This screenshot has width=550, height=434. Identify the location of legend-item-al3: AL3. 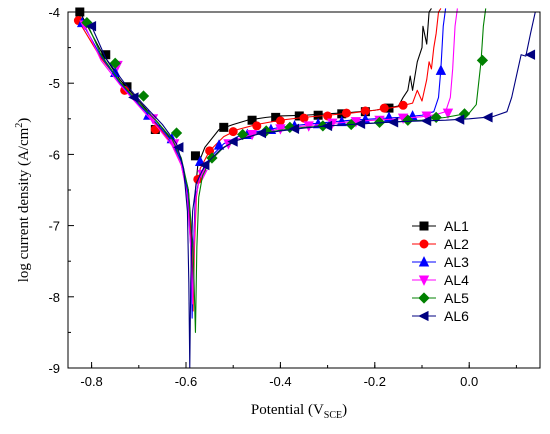
(440, 262).